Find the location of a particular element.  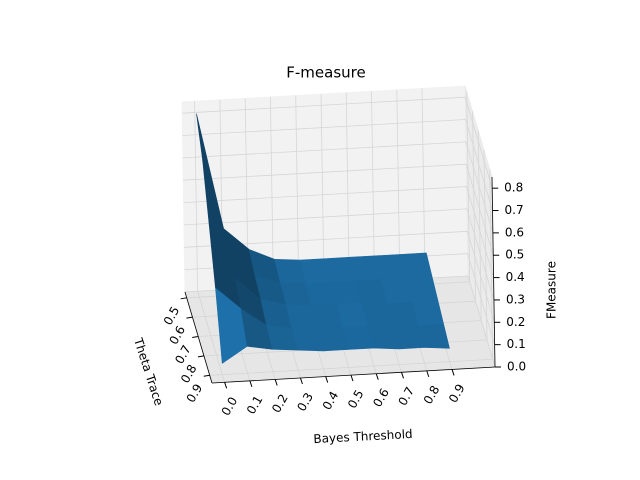

y-tick-label: 0.6 is located at coordinates (177, 335).